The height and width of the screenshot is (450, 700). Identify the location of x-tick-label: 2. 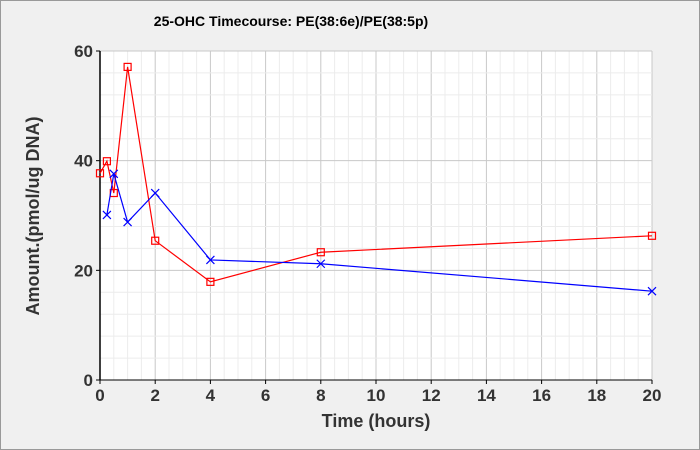
(154, 395).